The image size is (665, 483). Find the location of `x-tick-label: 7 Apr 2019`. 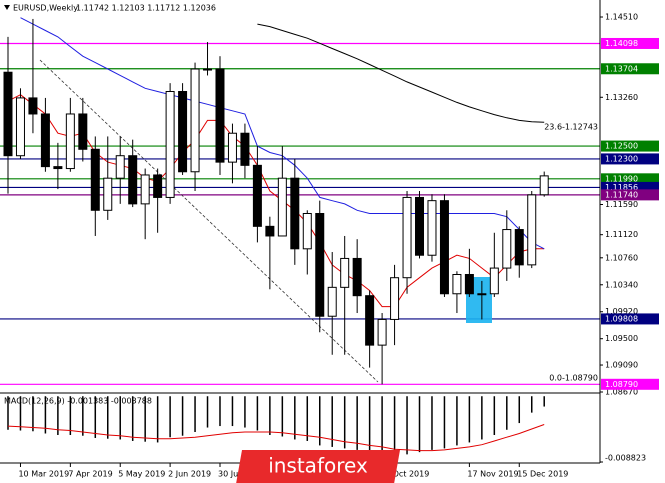

x-tick-label: 7 Apr 2019 is located at coordinates (90, 474).